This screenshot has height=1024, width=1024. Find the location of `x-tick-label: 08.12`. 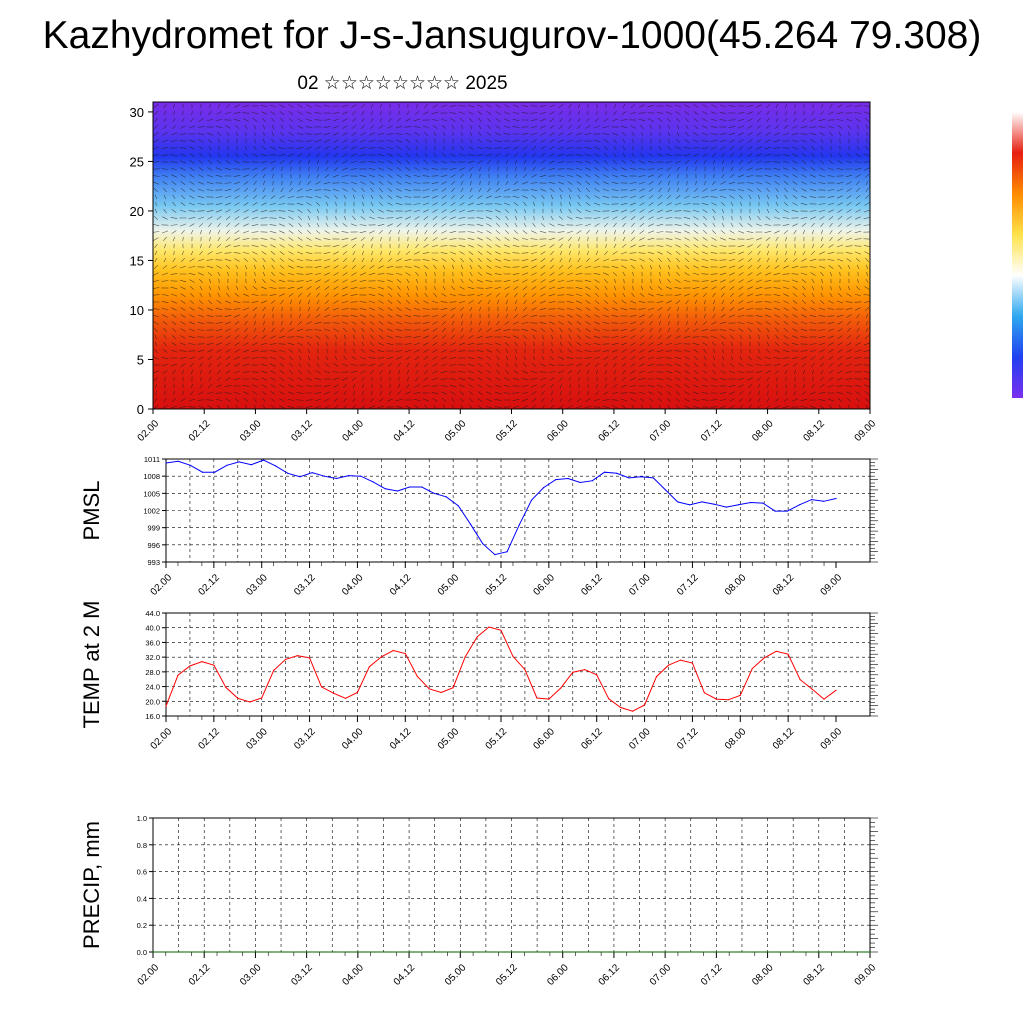

x-tick-label: 08.12 is located at coordinates (814, 431).